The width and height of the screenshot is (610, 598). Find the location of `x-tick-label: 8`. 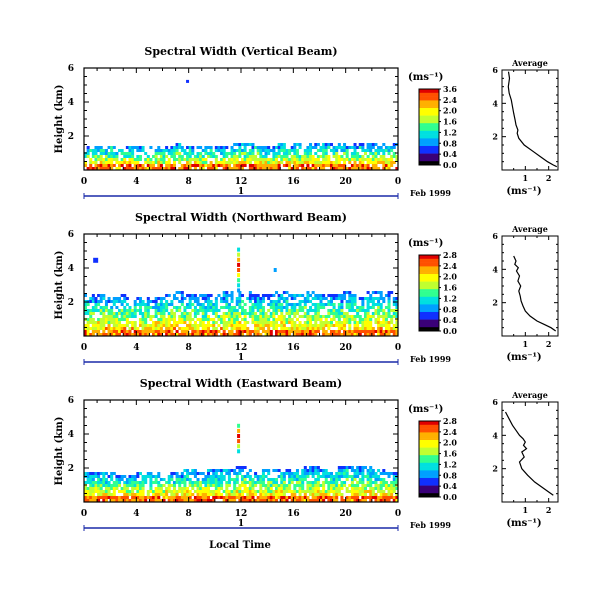

x-tick-label: 8 is located at coordinates (189, 514).